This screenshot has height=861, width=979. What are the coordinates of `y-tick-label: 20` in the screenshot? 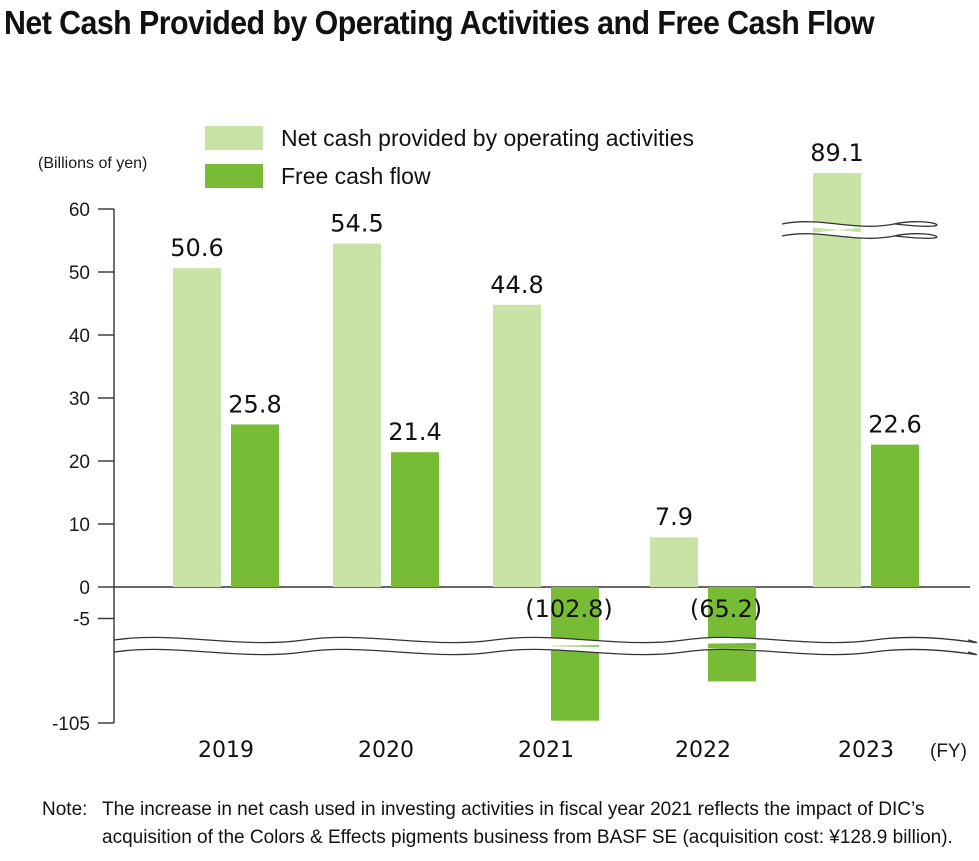 It's located at (79, 462).